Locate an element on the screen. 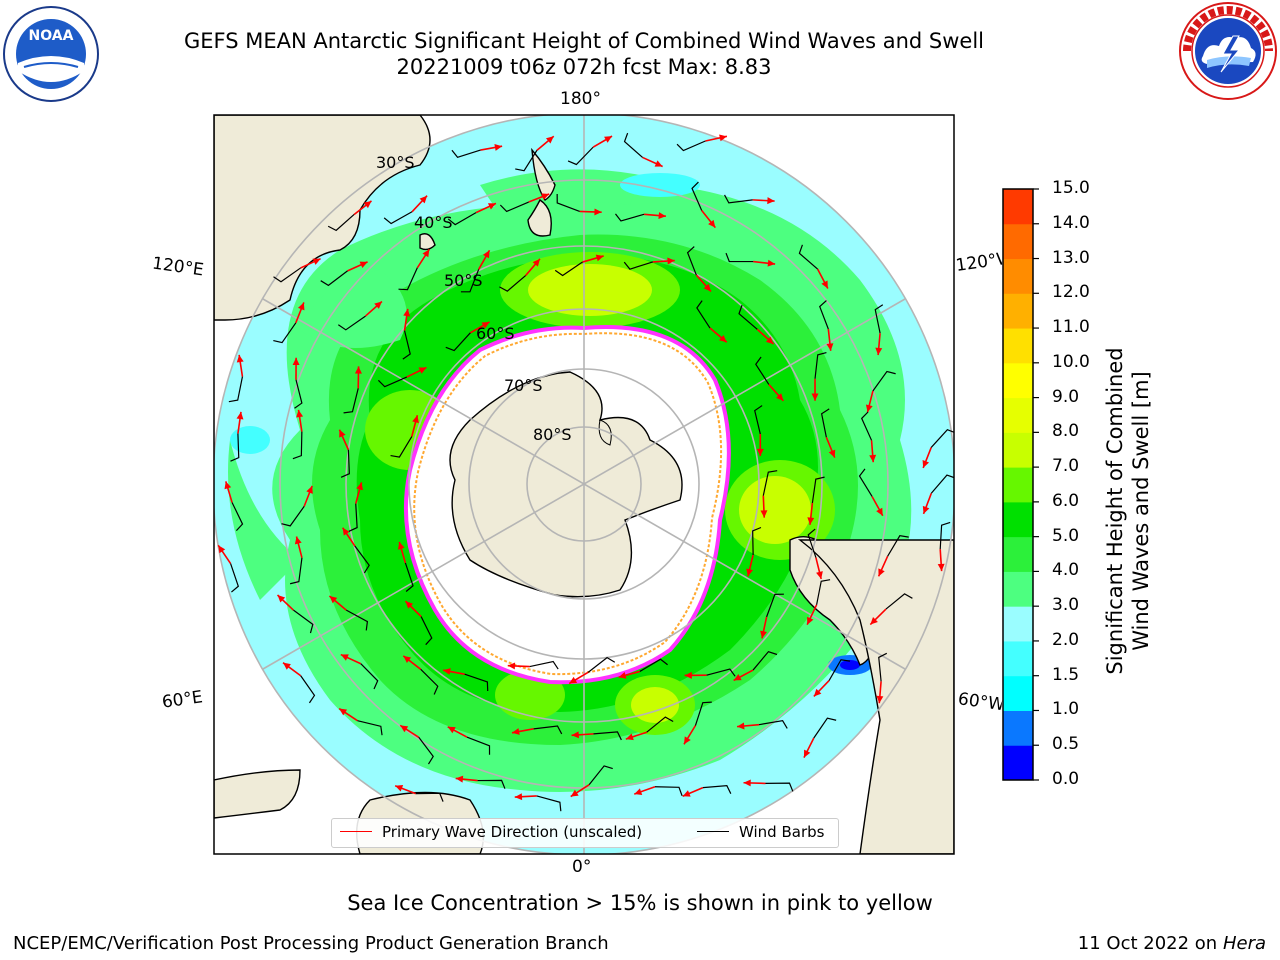  colorbar-tick-label: 7.0 is located at coordinates (1066, 466).